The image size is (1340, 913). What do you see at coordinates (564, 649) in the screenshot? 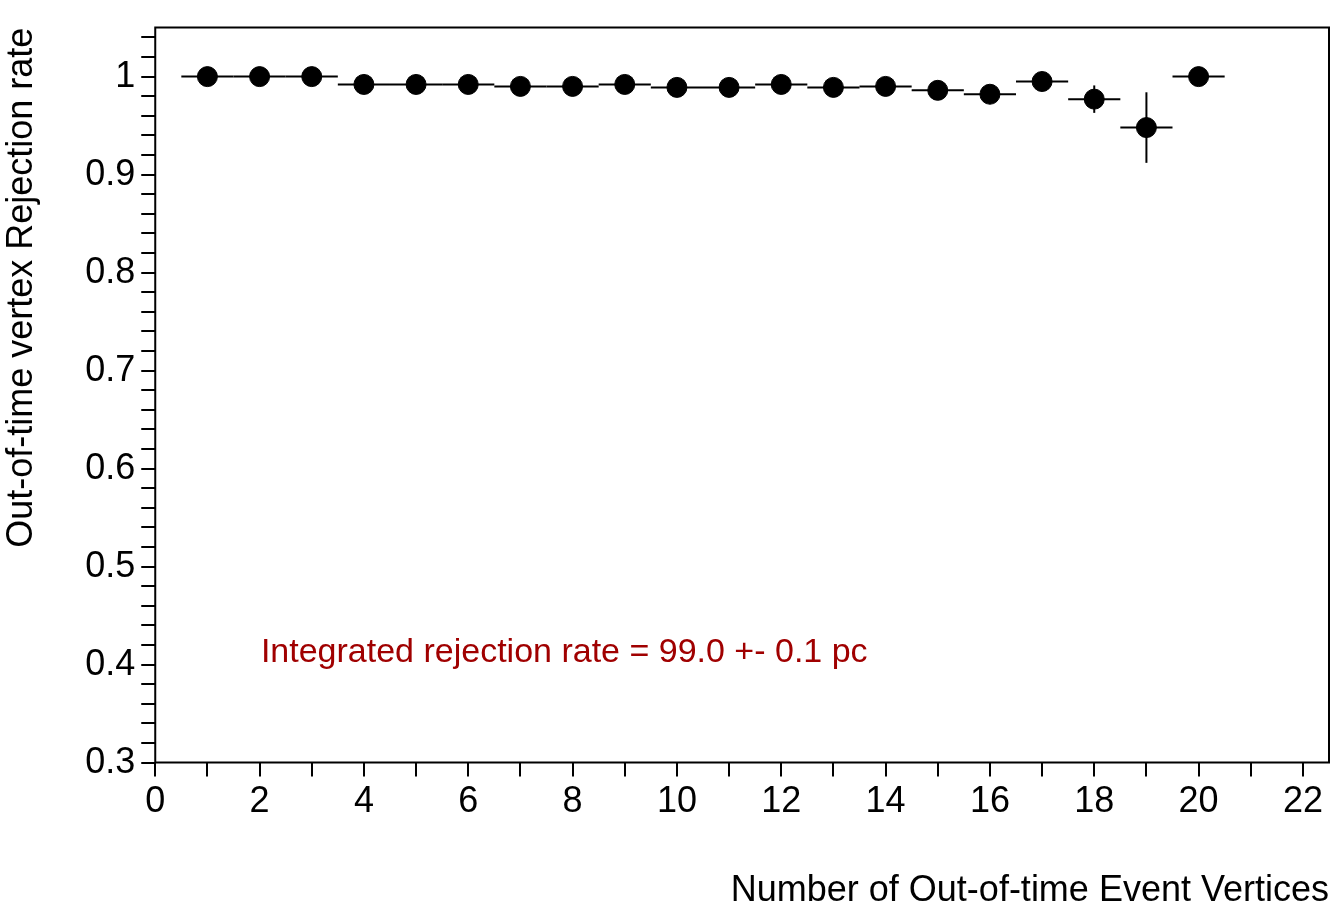
I see `annotation: Integrated rejection rate = 99.0 +- 0.1 pc` at bounding box center [564, 649].